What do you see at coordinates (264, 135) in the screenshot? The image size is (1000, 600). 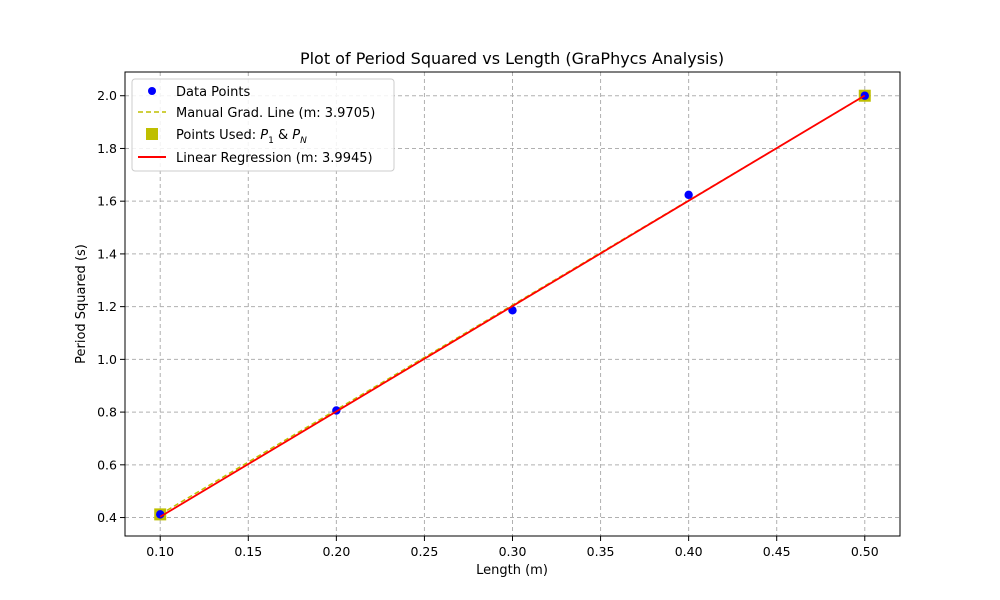 I see `p1-symbol: P` at bounding box center [264, 135].